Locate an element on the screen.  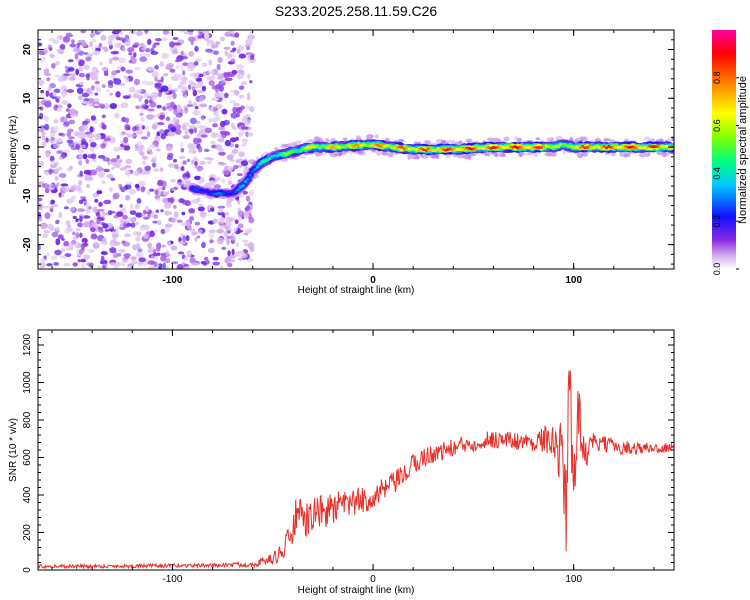
y-tick-label: 0 is located at coordinates (27, 147).